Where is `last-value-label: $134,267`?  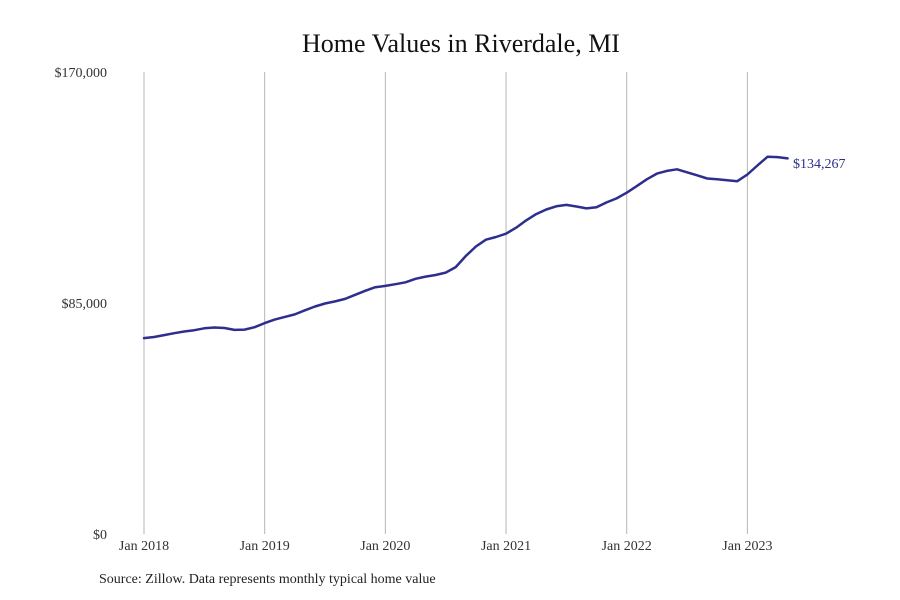 last-value-label: $134,267 is located at coordinates (819, 164).